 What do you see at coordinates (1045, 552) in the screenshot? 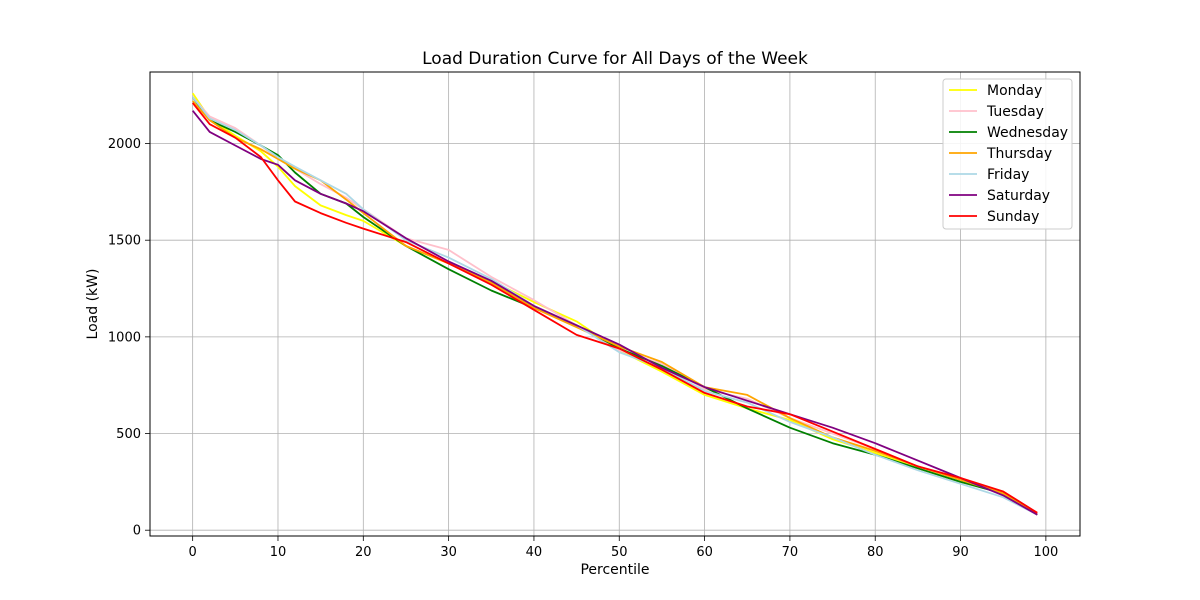
I see `x-tick-label: 100` at bounding box center [1045, 552].